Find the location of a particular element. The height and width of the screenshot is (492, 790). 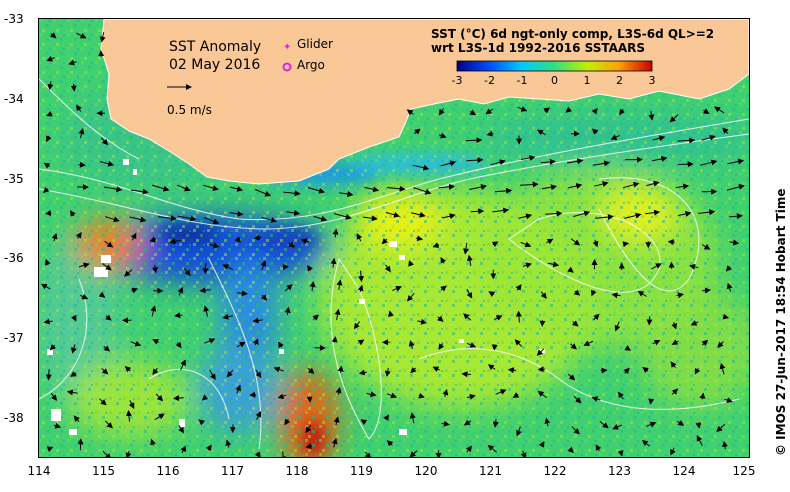

colorbar-tick: 2 is located at coordinates (619, 80).